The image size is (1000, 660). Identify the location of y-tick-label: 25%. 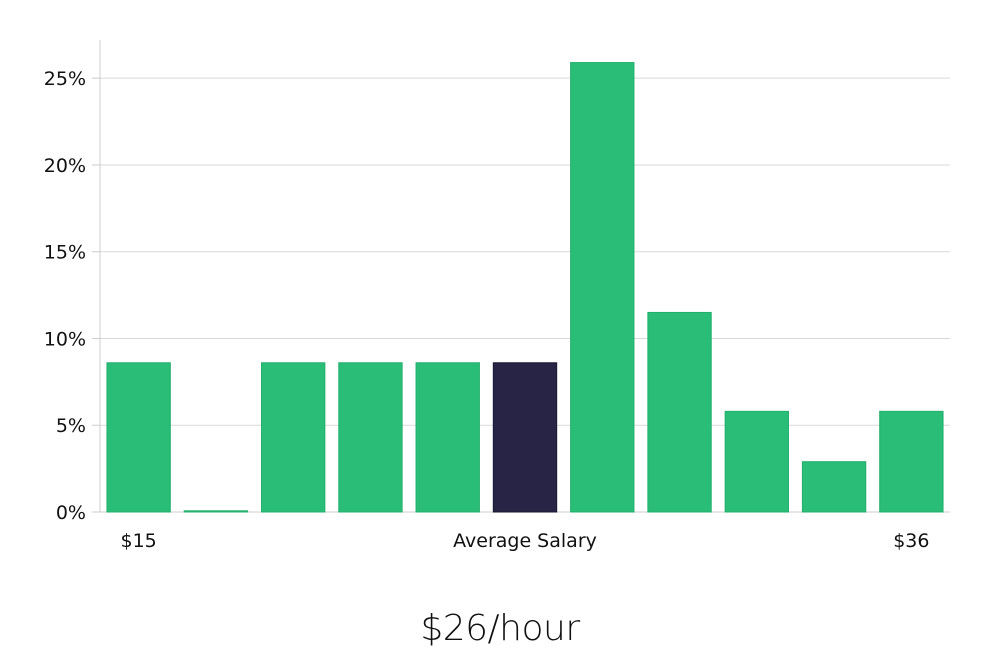
(65, 79).